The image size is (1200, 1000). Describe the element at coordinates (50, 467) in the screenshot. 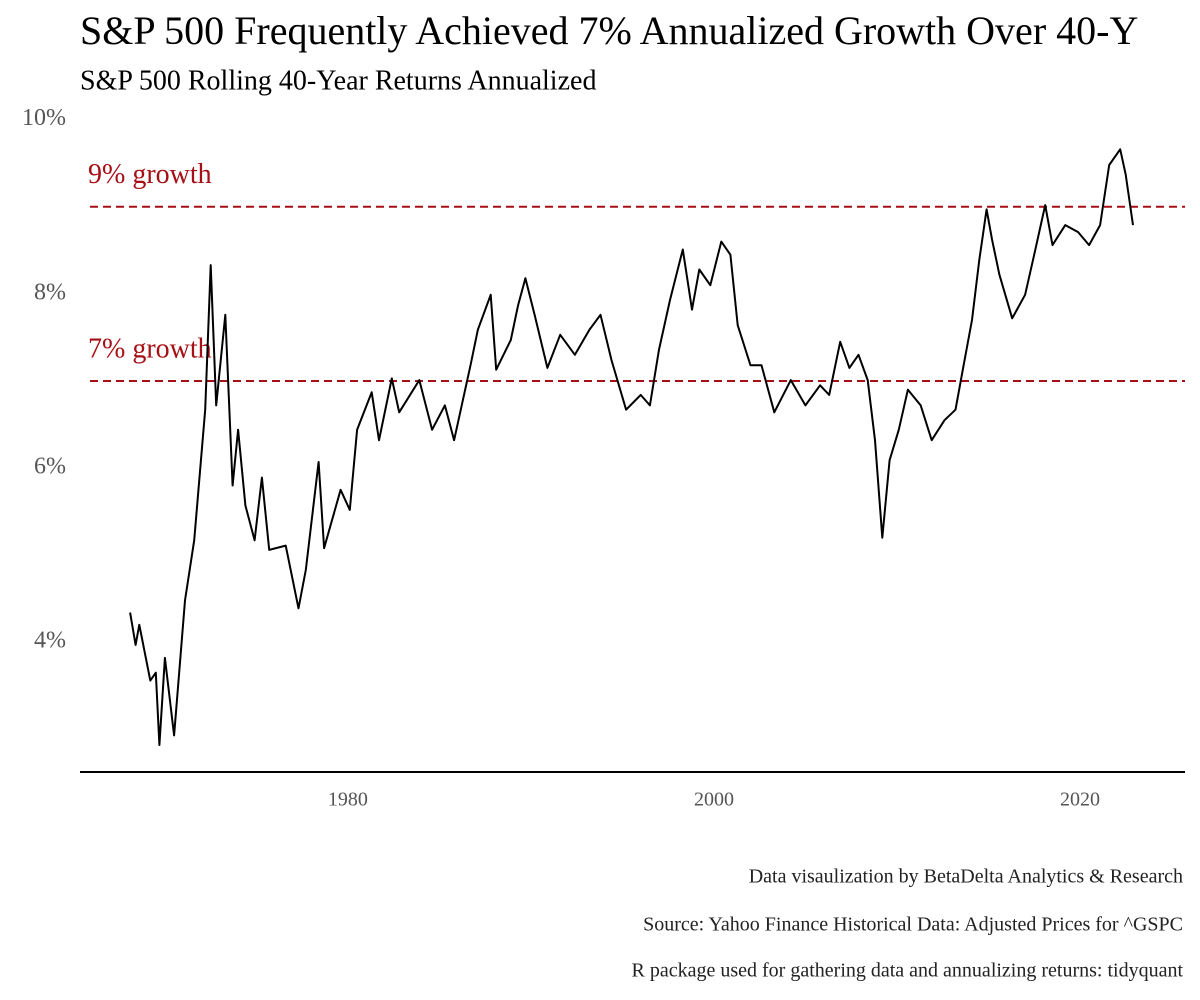

I see `y-tick-label: 6%` at that location.